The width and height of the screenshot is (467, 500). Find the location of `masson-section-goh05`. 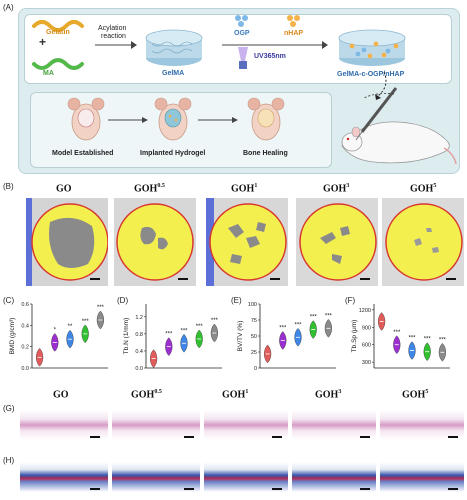

masson-section-goh05 is located at coordinates (156, 477).